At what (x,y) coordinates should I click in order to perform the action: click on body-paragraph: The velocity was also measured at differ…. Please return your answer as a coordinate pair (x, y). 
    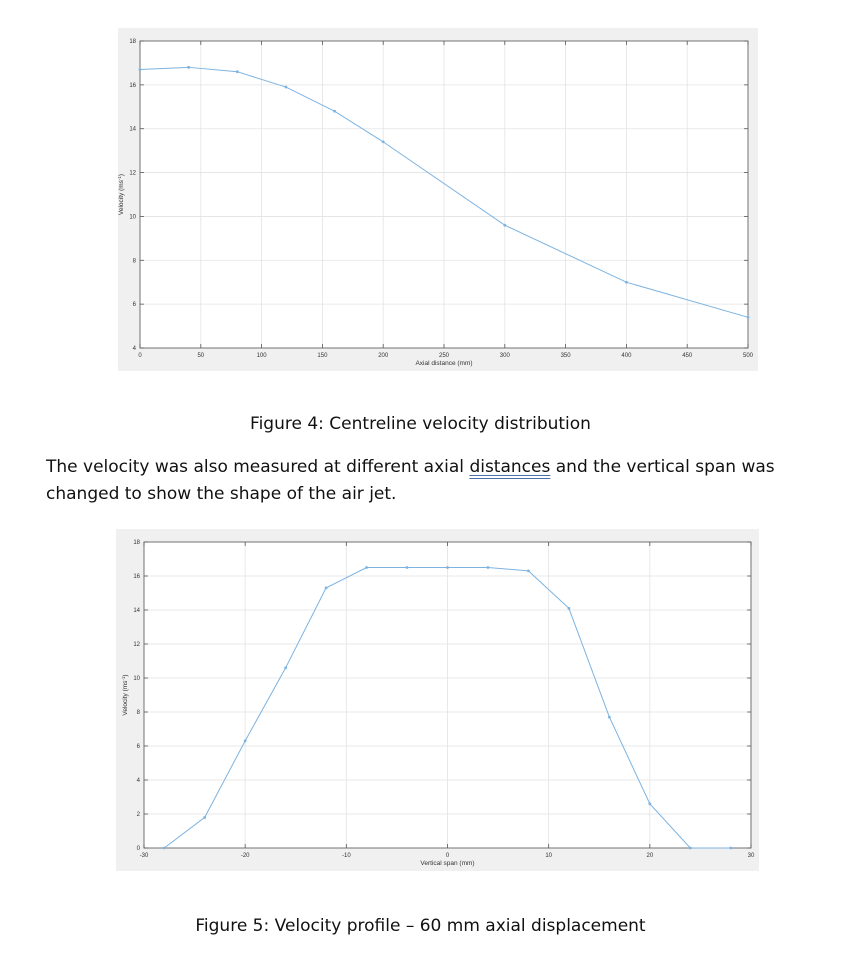
    Looking at the image, I should click on (426, 481).